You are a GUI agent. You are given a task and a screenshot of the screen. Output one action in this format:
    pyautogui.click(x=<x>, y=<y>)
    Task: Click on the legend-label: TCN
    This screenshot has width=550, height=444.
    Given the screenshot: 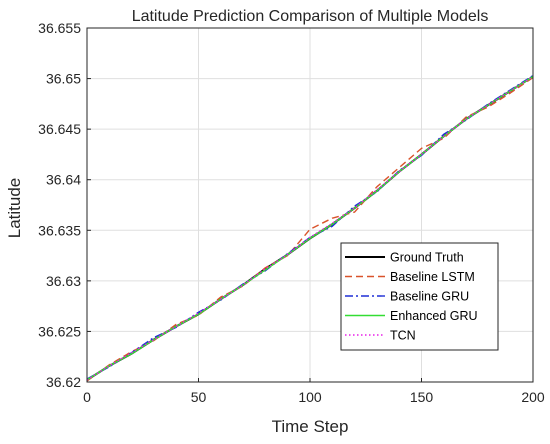 What is the action you would take?
    pyautogui.click(x=403, y=336)
    